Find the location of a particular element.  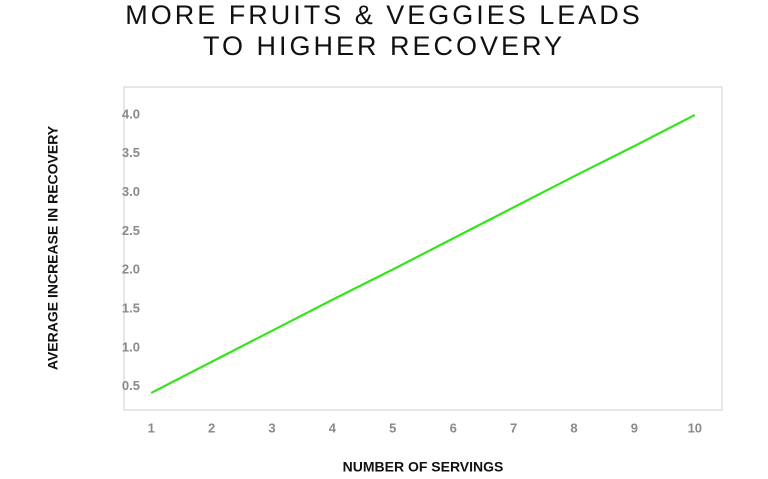

x-axis-label: NUMBER OF SERVINGS is located at coordinates (423, 467).